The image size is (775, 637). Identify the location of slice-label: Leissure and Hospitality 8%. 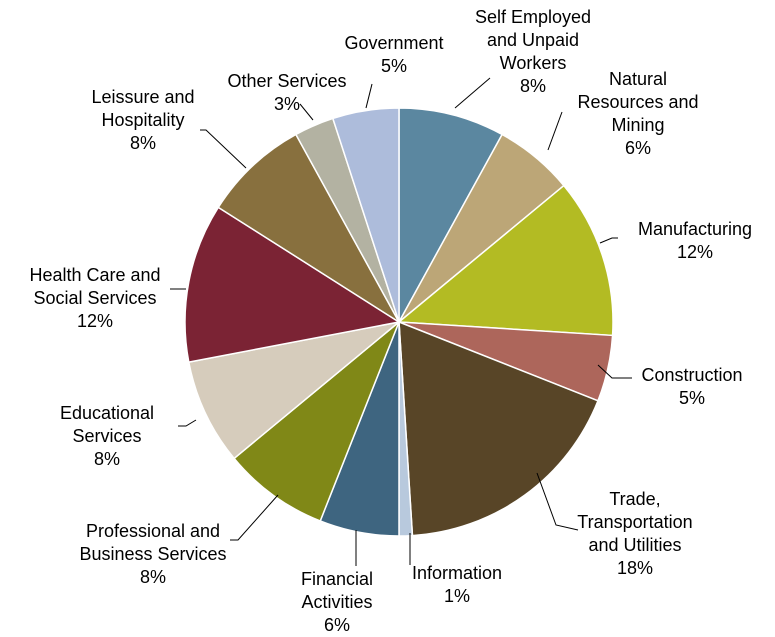
(143, 120).